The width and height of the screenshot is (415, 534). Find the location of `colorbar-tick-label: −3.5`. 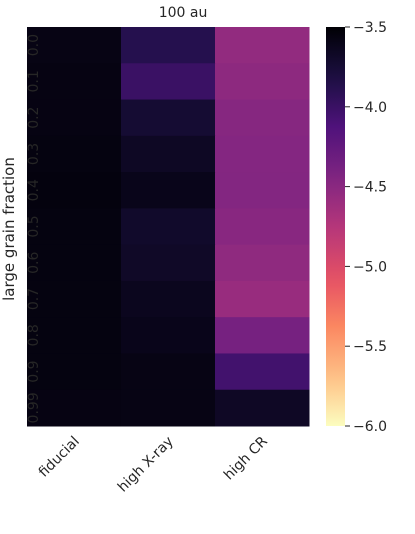

colorbar-tick-label: −3.5 is located at coordinates (370, 28).